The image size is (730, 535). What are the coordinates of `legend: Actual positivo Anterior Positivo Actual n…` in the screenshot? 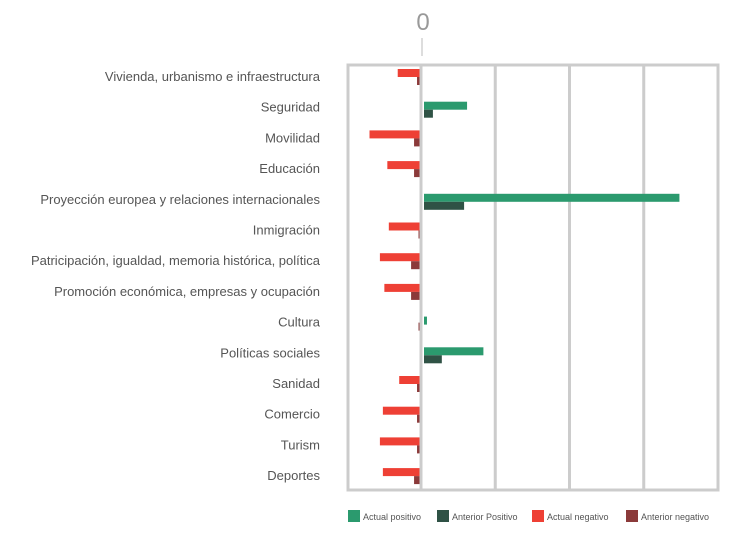 It's located at (528, 516).